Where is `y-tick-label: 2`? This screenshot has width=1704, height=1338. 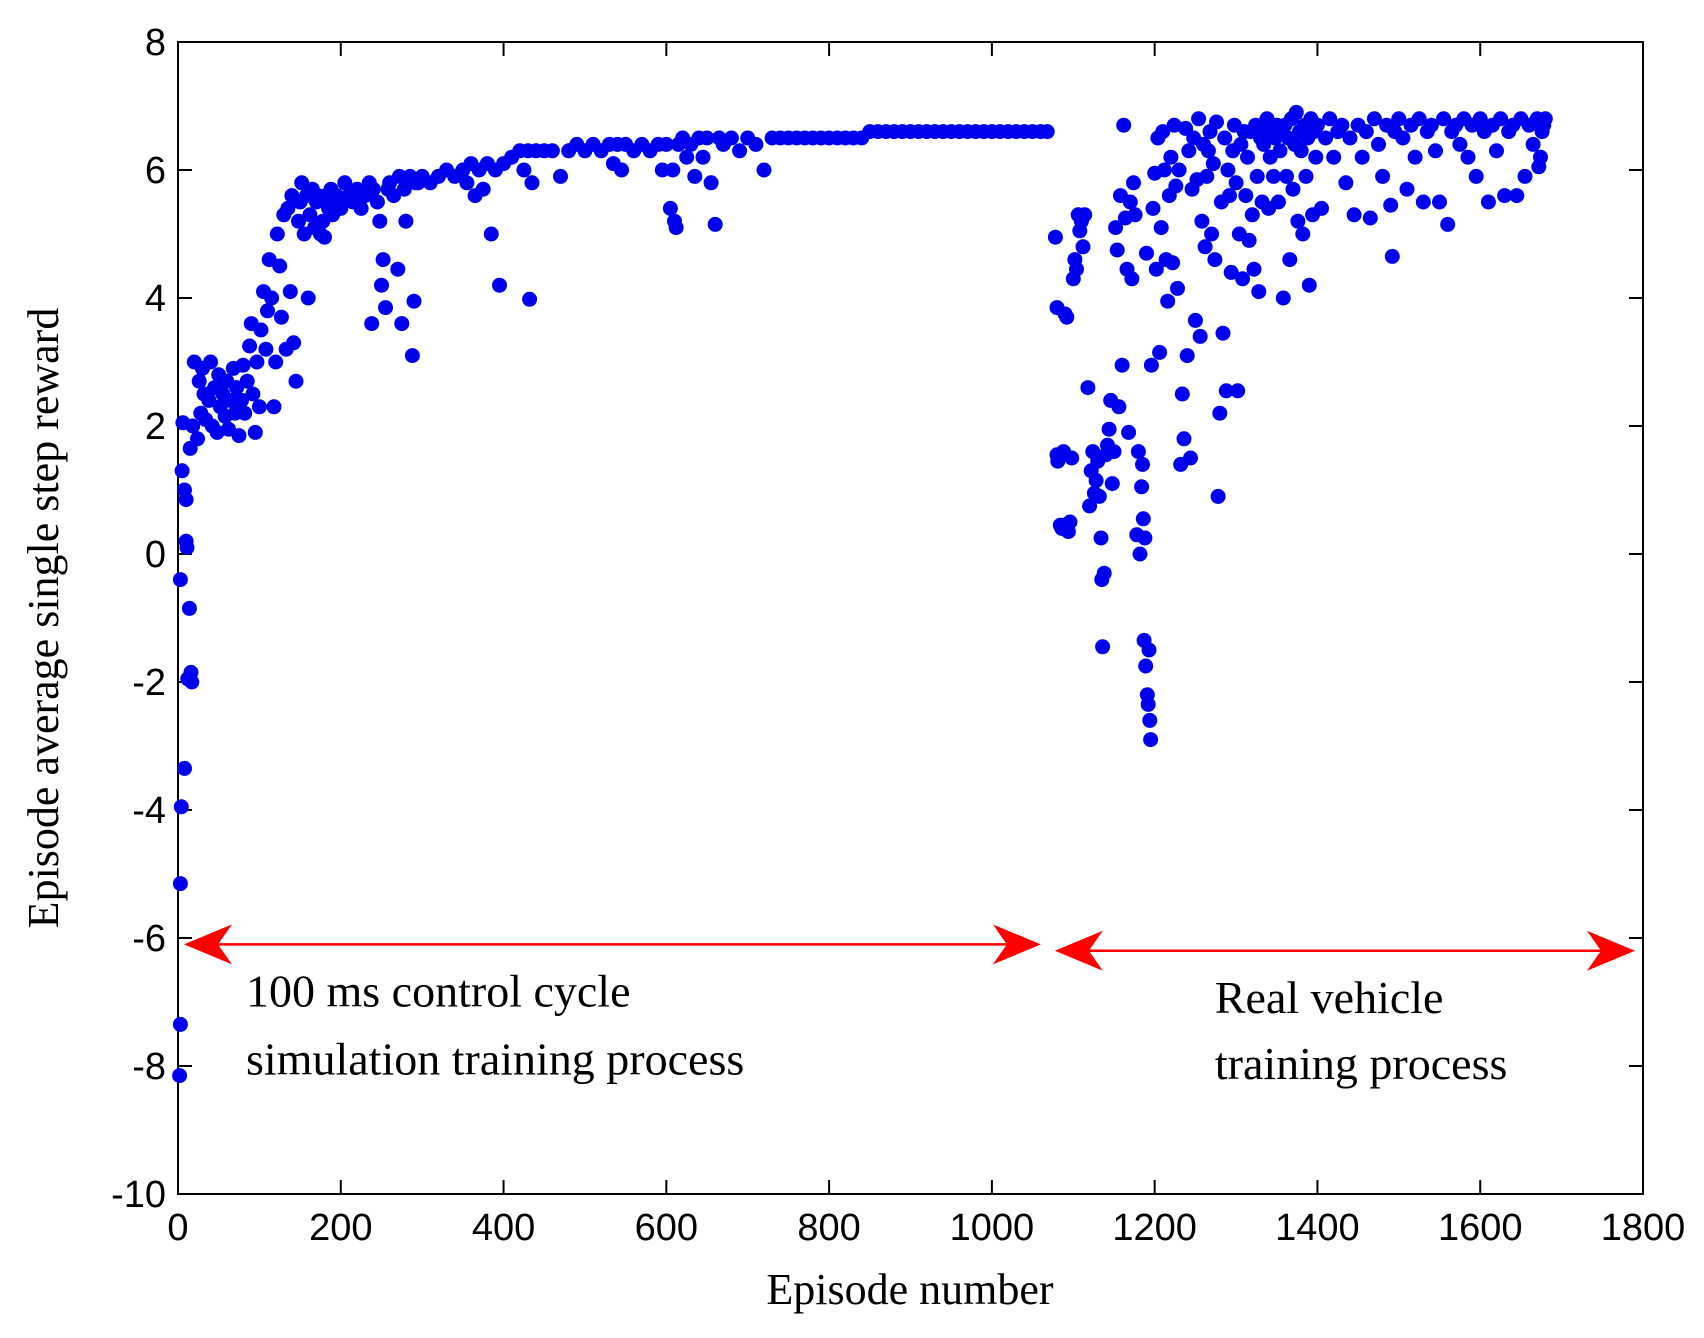
y-tick-label: 2 is located at coordinates (155, 427).